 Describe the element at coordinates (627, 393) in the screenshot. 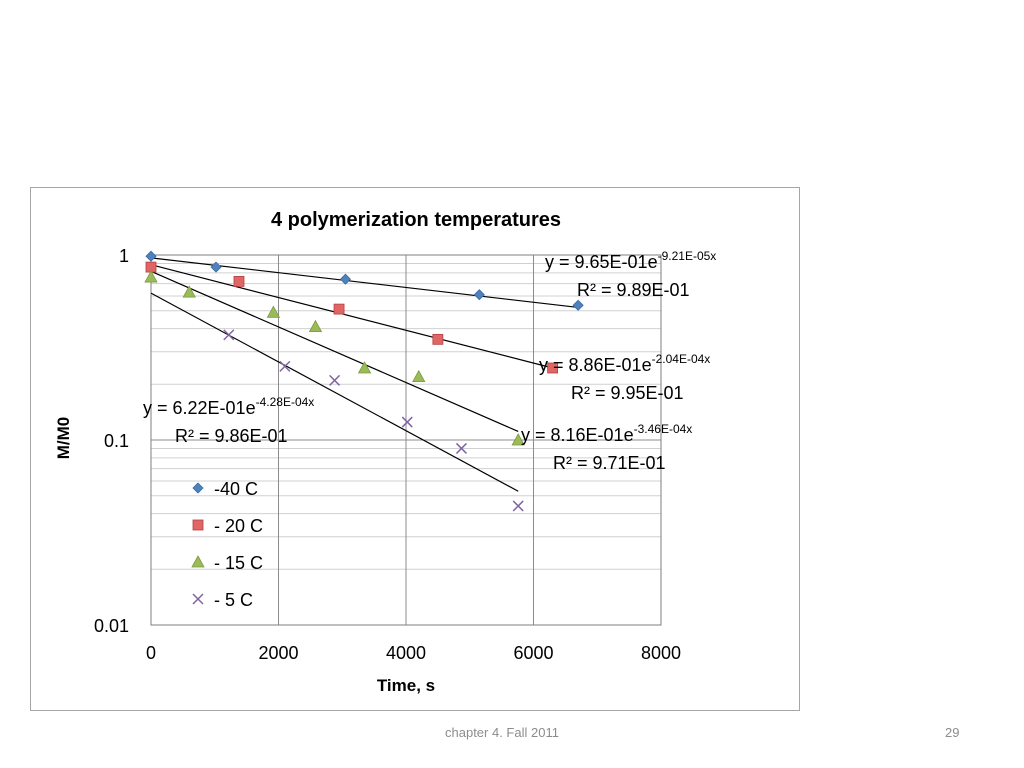

I see `r-squared-2: R² = 9.95E-01` at that location.